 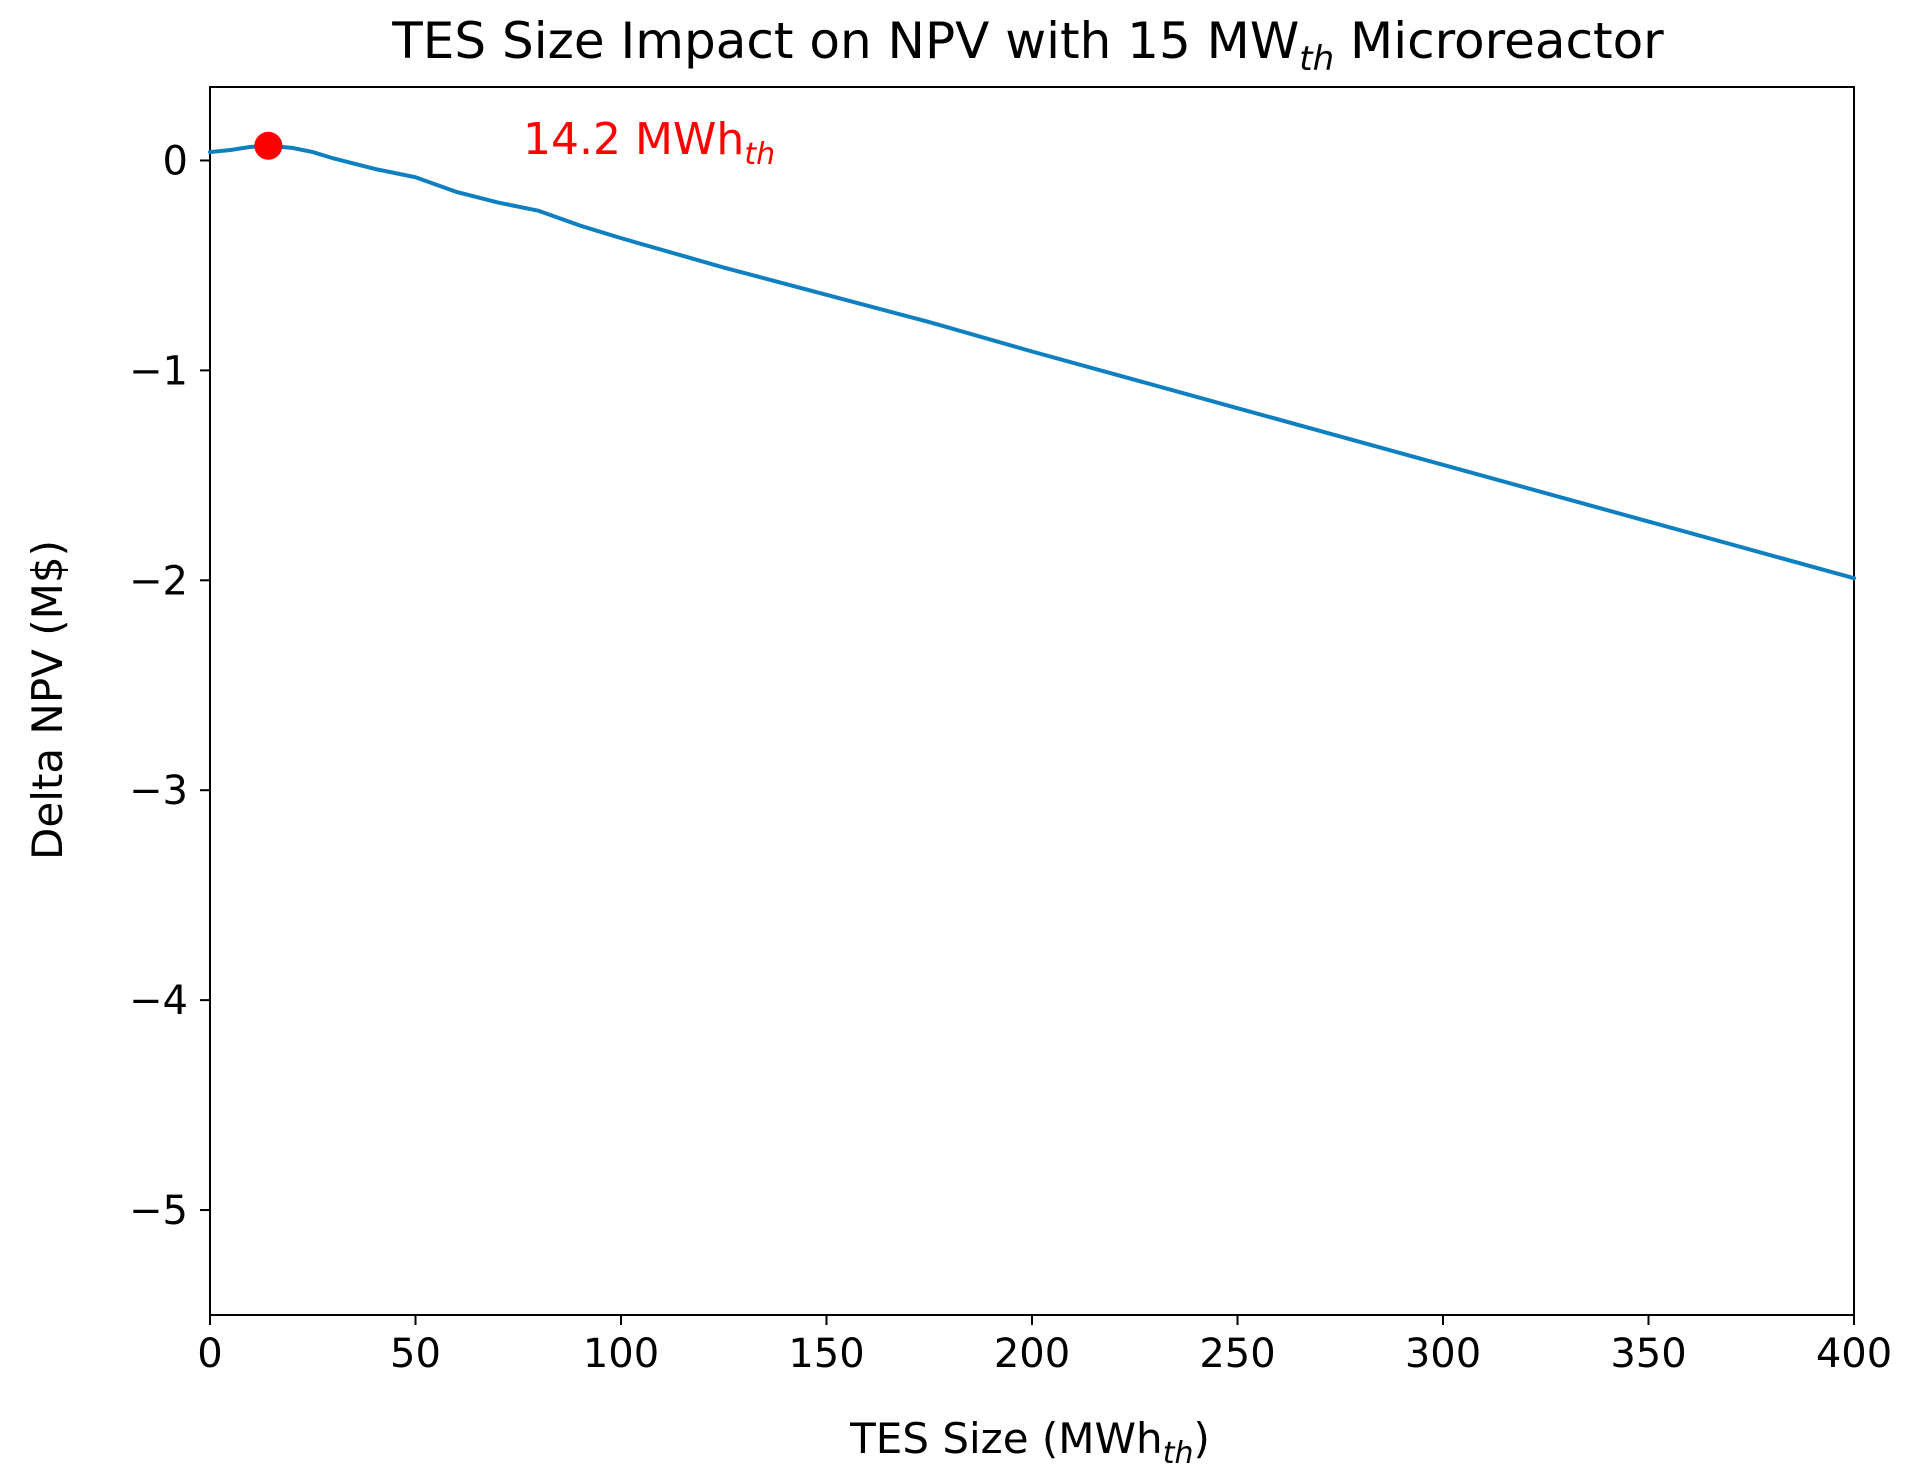 What do you see at coordinates (845, 41) in the screenshot?
I see `chart-title-main: TES Size Impact on NPV with 15 MW` at bounding box center [845, 41].